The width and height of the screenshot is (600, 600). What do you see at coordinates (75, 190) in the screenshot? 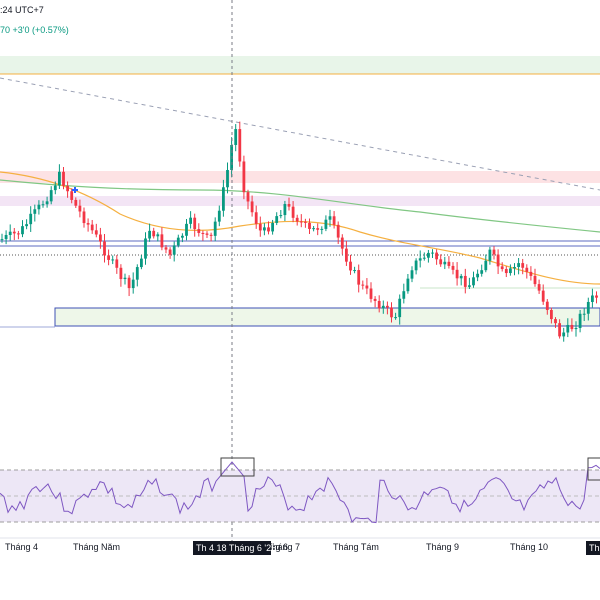
I see `crosshair-plus-icon` at bounding box center [75, 190].